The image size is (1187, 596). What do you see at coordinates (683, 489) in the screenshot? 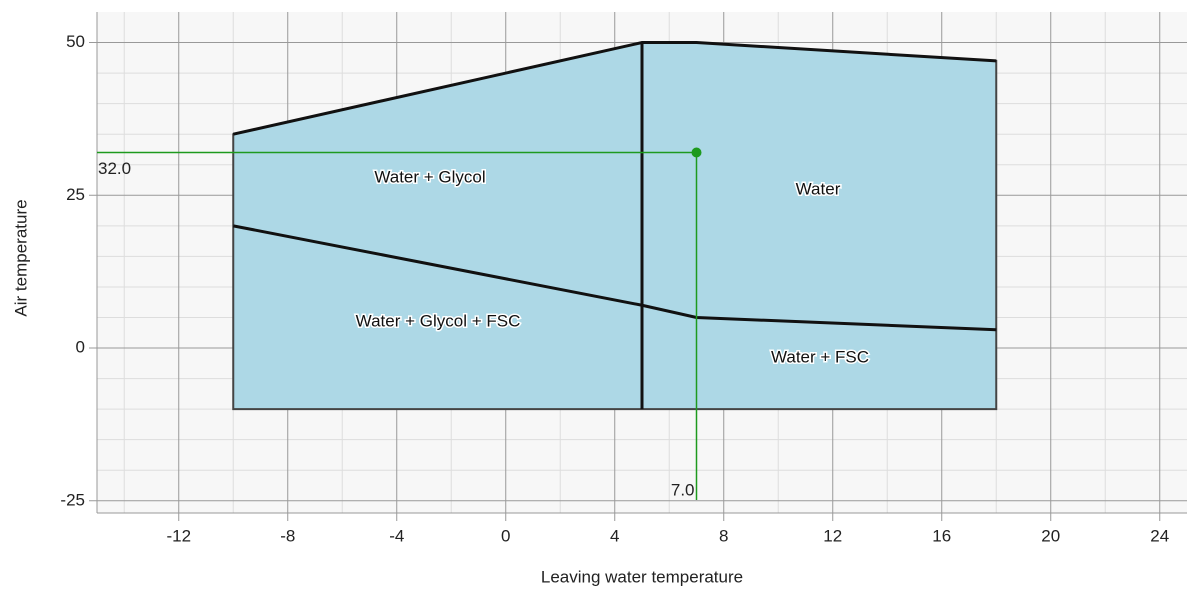
I see `x-value-label: 7.0` at bounding box center [683, 489].